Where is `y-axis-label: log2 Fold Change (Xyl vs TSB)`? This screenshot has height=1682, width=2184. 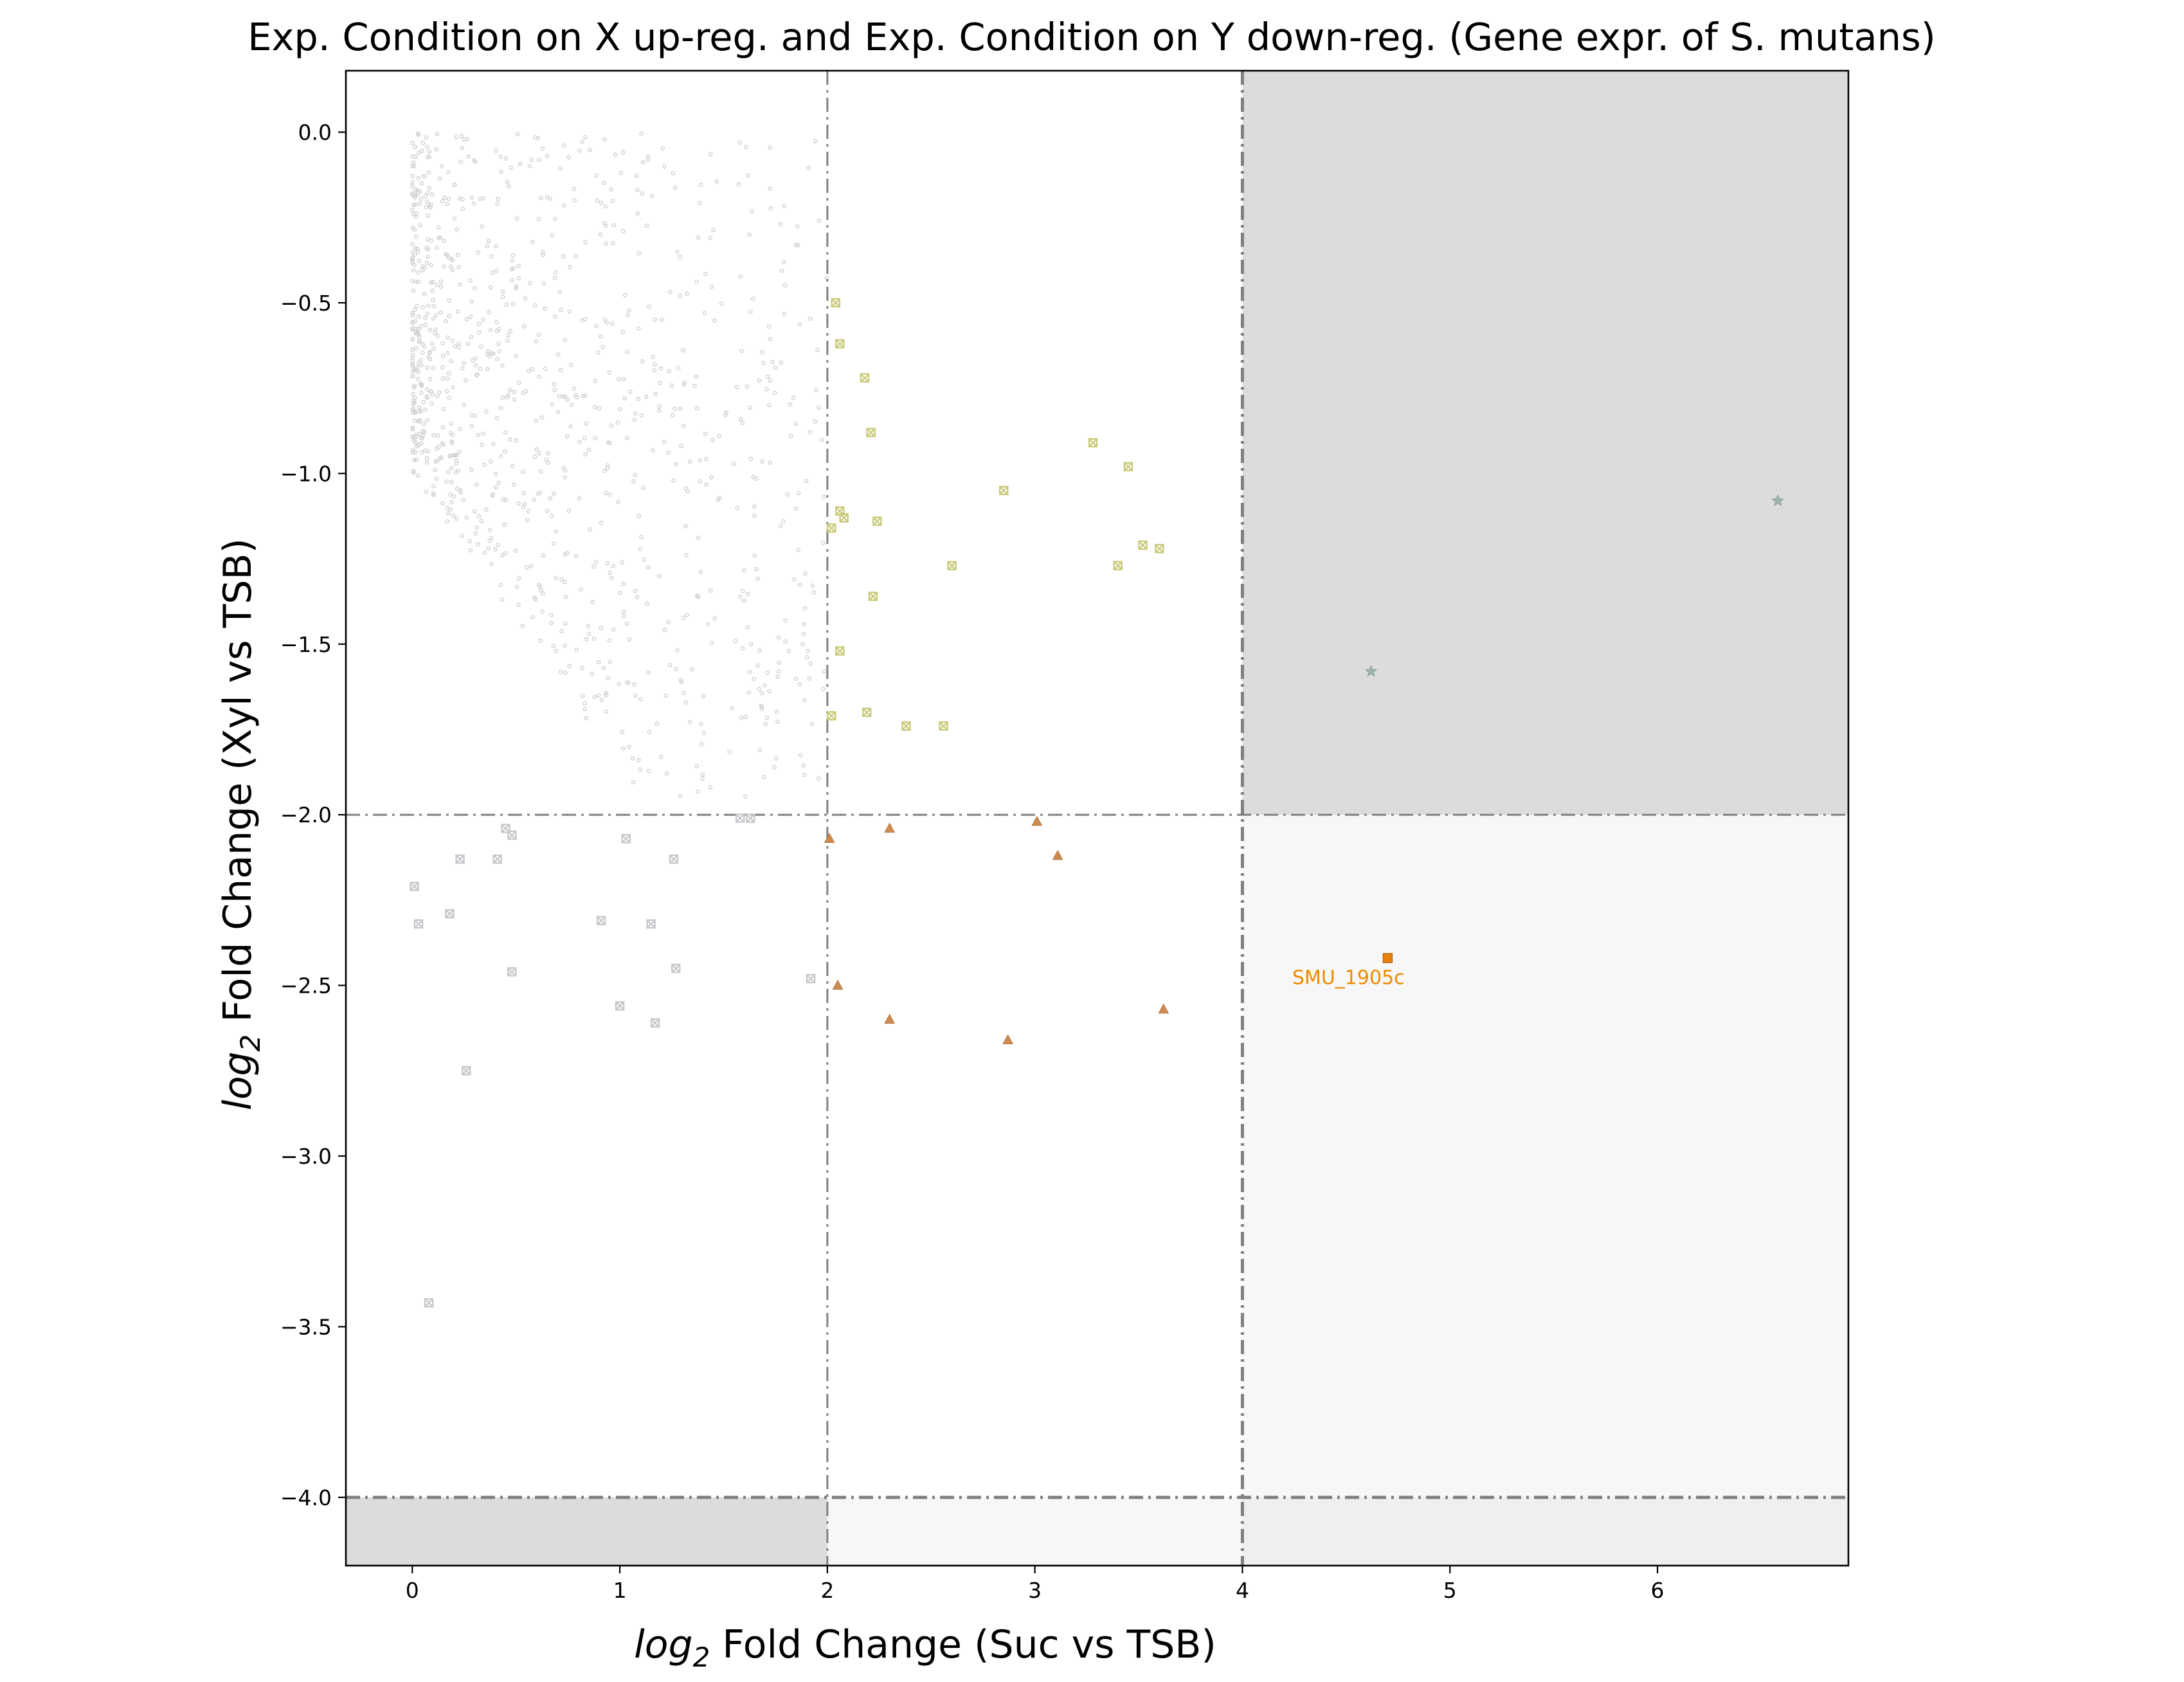 y-axis-label: log2 Fold Change (Xyl vs TSB) is located at coordinates (240, 824).